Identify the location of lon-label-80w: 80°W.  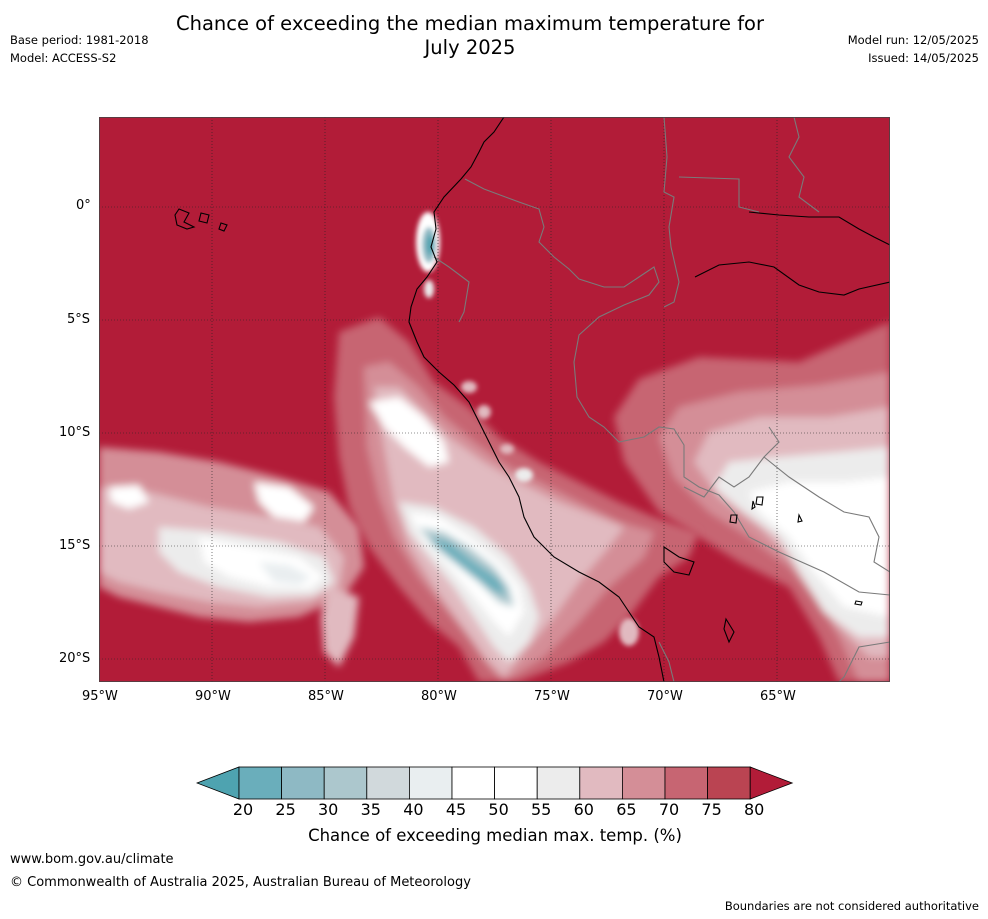
(439, 696).